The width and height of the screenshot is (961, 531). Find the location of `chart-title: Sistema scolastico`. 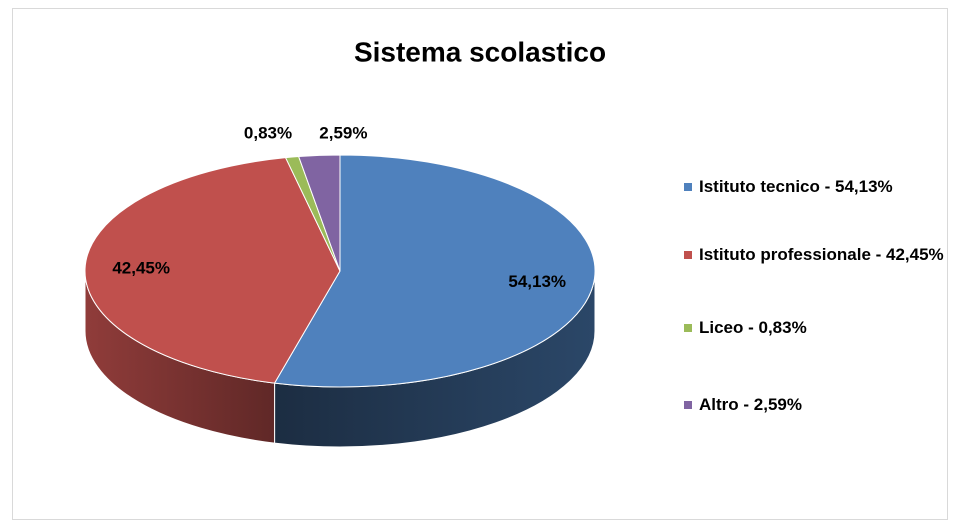

chart-title: Sistema scolastico is located at coordinates (480, 51).